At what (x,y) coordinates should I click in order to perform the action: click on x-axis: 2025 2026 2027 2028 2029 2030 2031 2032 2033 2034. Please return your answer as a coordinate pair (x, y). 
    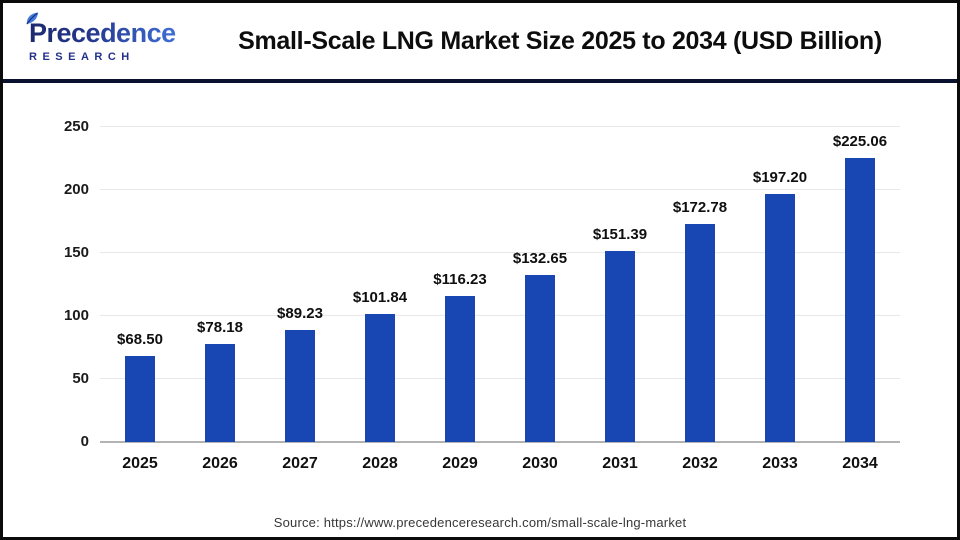
    Looking at the image, I should click on (500, 464).